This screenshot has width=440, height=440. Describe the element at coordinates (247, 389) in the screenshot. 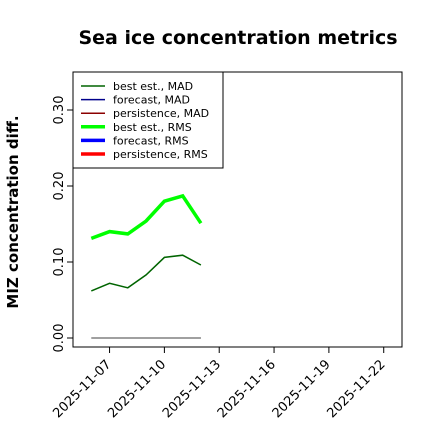

I see `x-tick-label: 2025-11-16` at that location.